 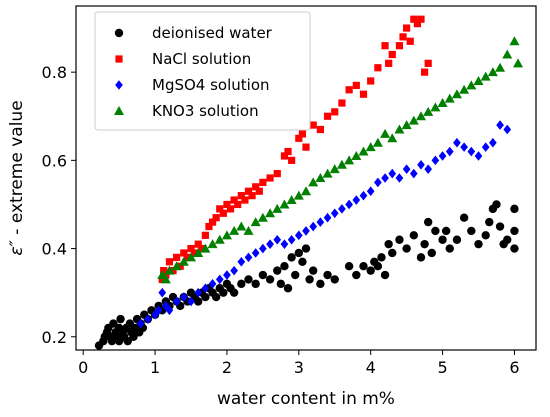 What do you see at coordinates (54, 160) in the screenshot?
I see `y-tick-label: 0.6` at bounding box center [54, 160].